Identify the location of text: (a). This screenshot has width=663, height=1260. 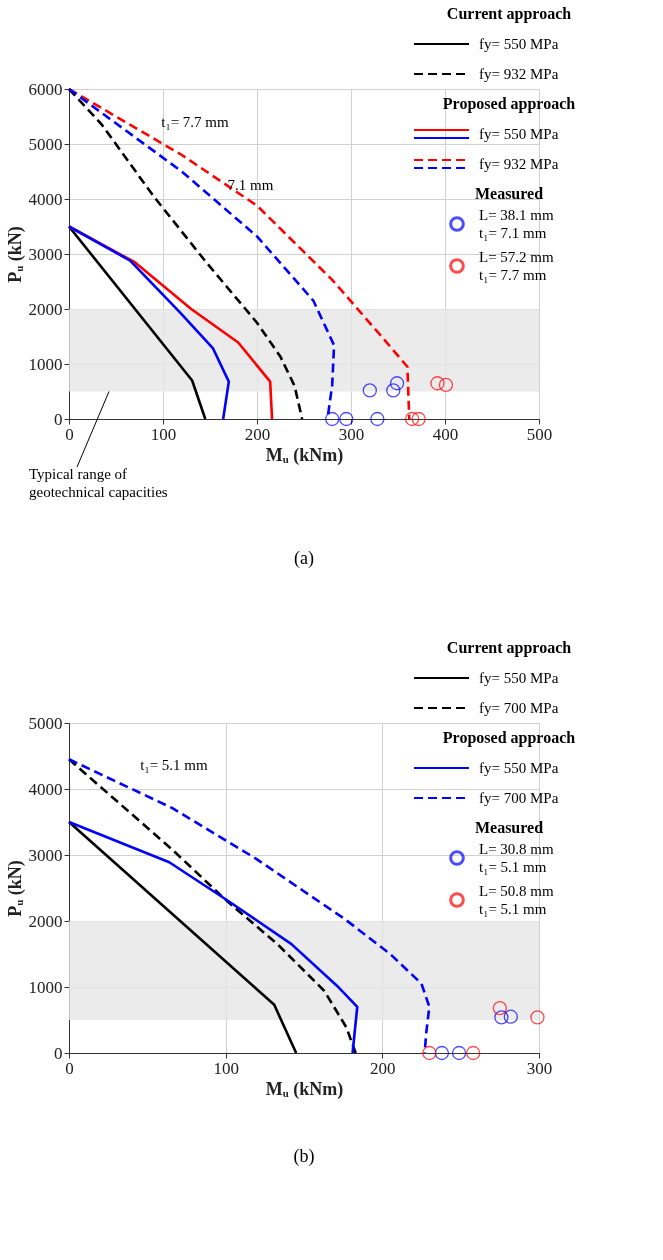
(304, 558).